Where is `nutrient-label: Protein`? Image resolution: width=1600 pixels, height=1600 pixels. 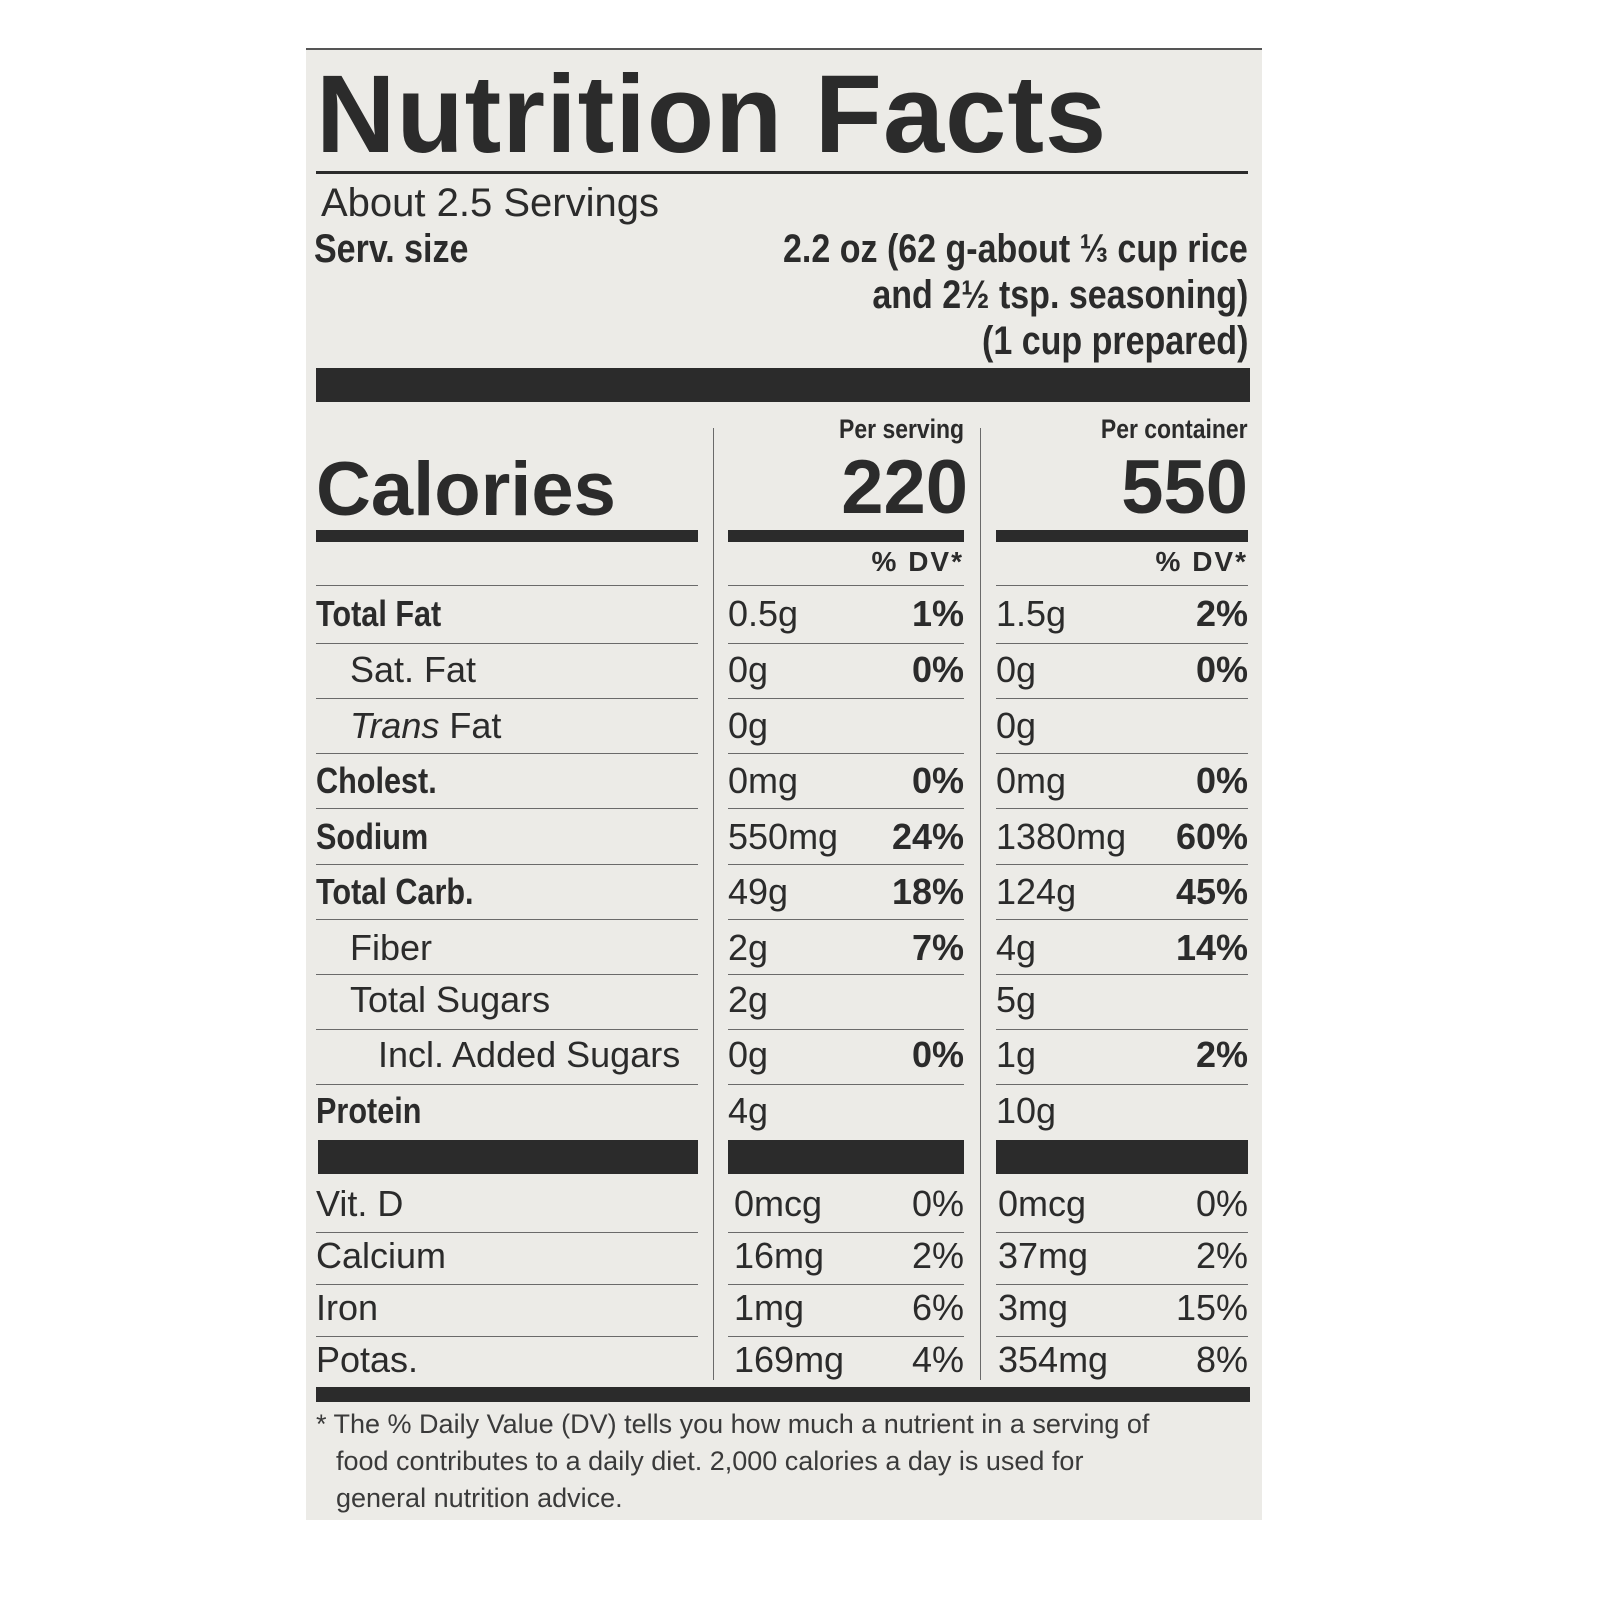
nutrient-label: Protein is located at coordinates (369, 1110).